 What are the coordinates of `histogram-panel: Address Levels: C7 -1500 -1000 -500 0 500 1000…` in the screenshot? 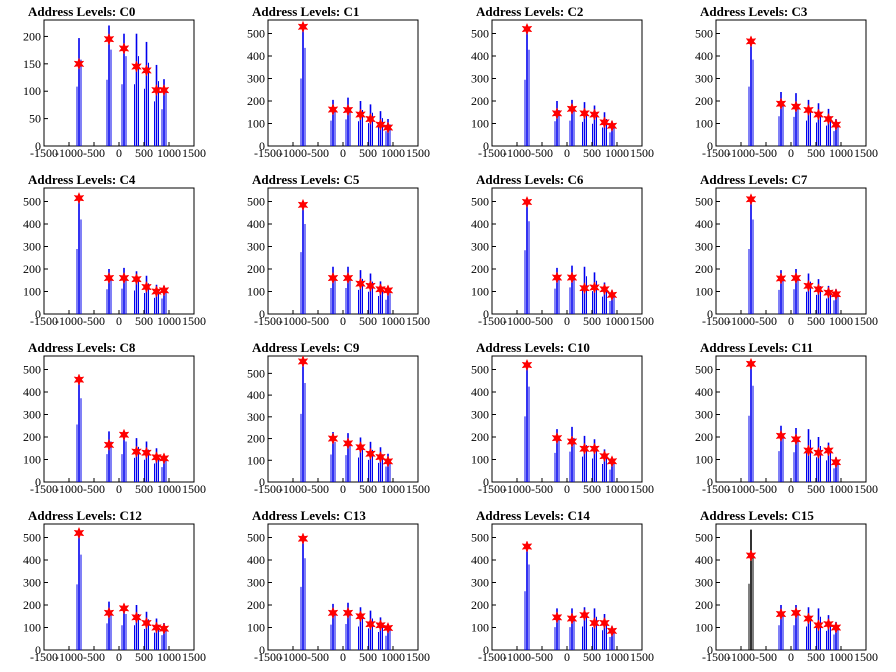 It's located at (784, 252).